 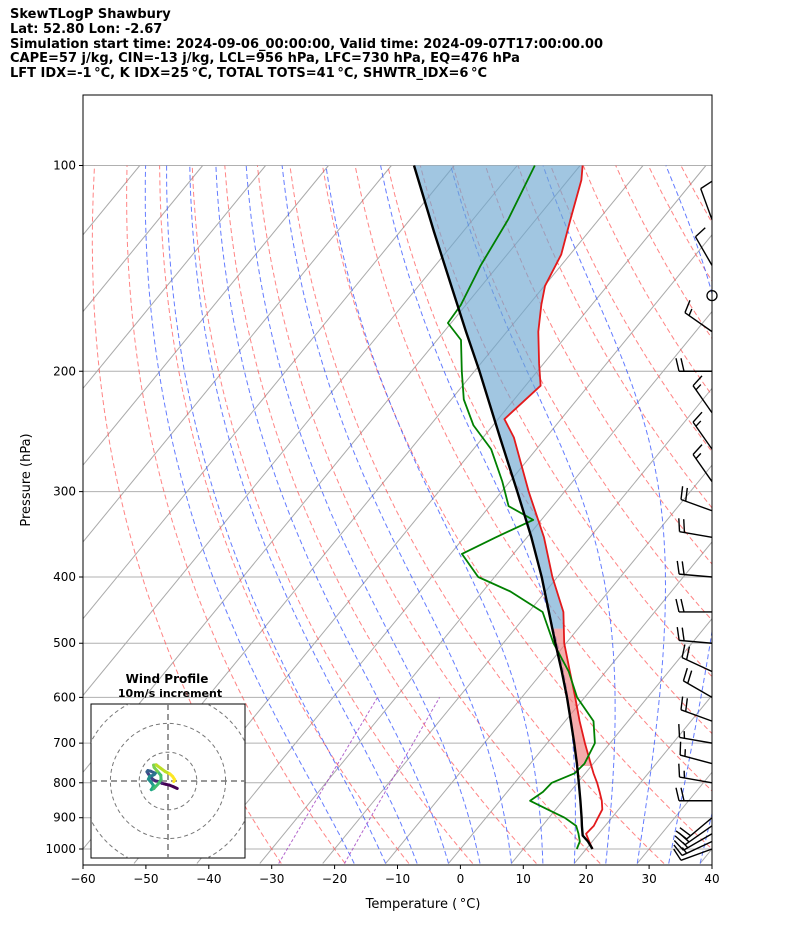 I want to click on x-axis-label: Temperature ( °C), so click(x=423, y=904).